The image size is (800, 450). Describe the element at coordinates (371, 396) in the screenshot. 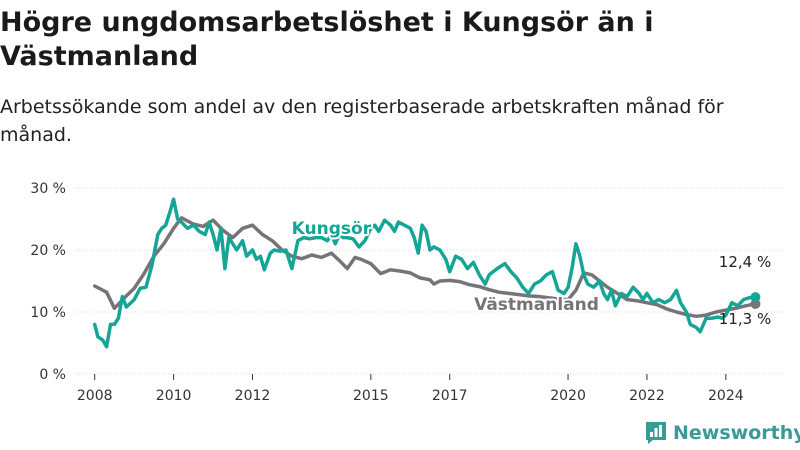

I see `x-tick-label: 2015` at that location.